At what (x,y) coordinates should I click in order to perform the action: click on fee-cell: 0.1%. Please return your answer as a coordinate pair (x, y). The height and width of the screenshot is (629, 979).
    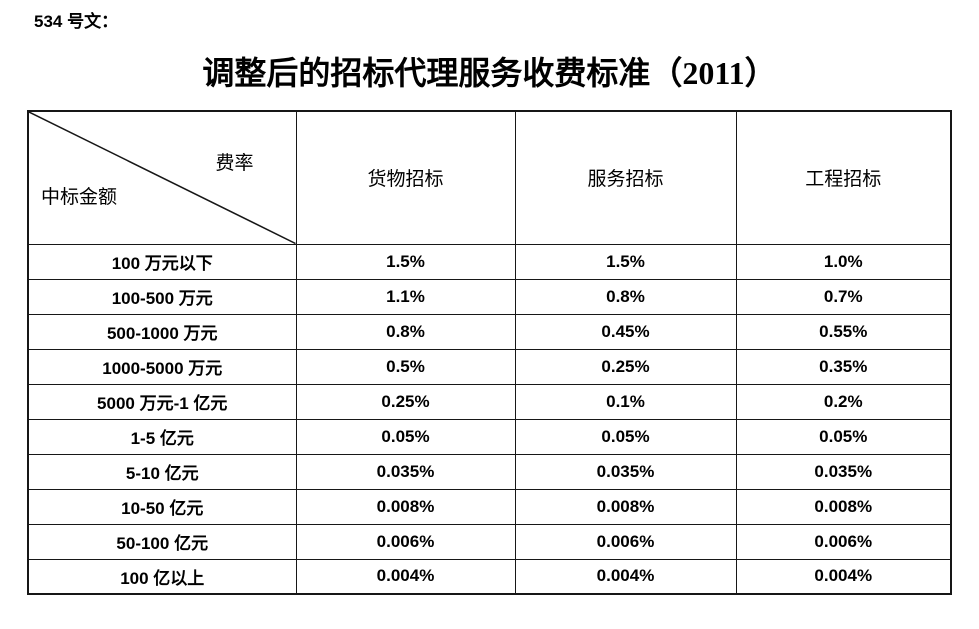
    Looking at the image, I should click on (625, 401).